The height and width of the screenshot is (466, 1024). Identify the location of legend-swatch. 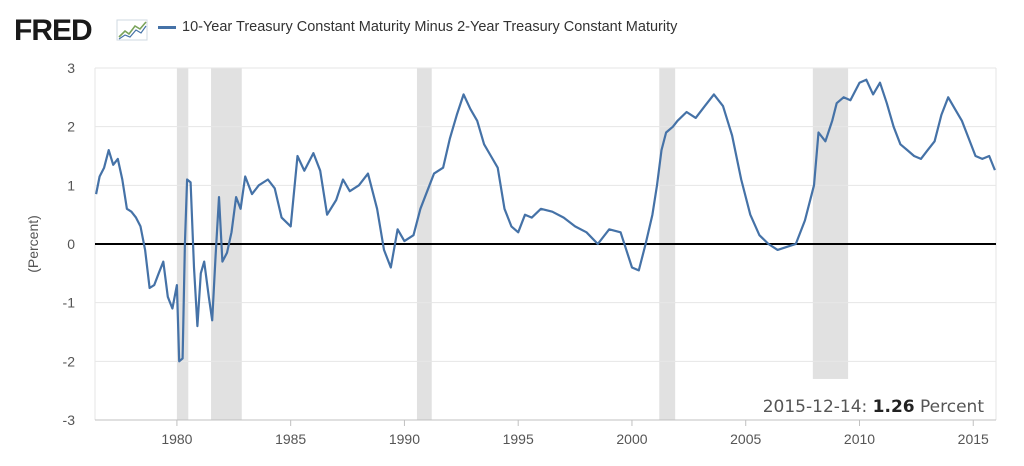
(167, 27).